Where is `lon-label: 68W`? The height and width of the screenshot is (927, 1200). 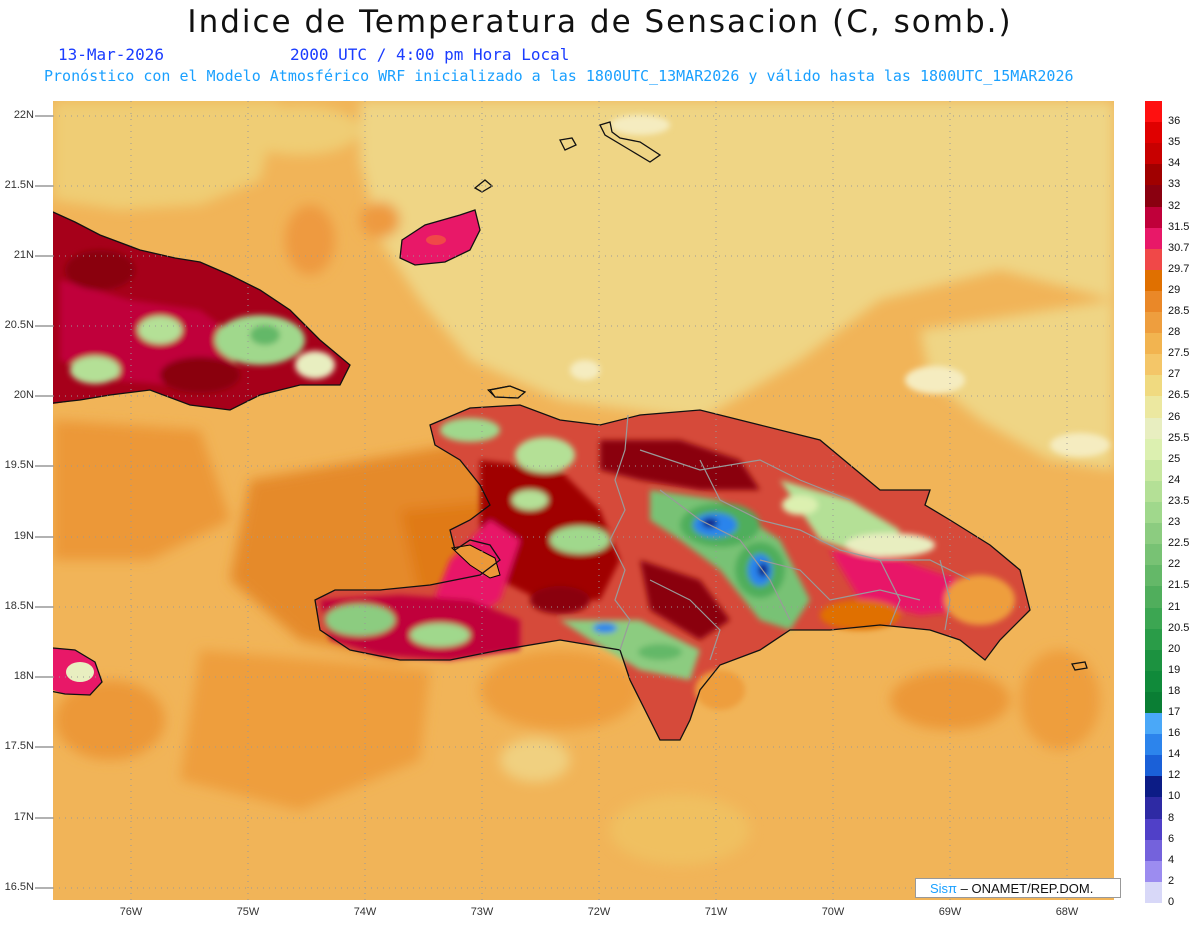 lon-label: 68W is located at coordinates (1067, 912).